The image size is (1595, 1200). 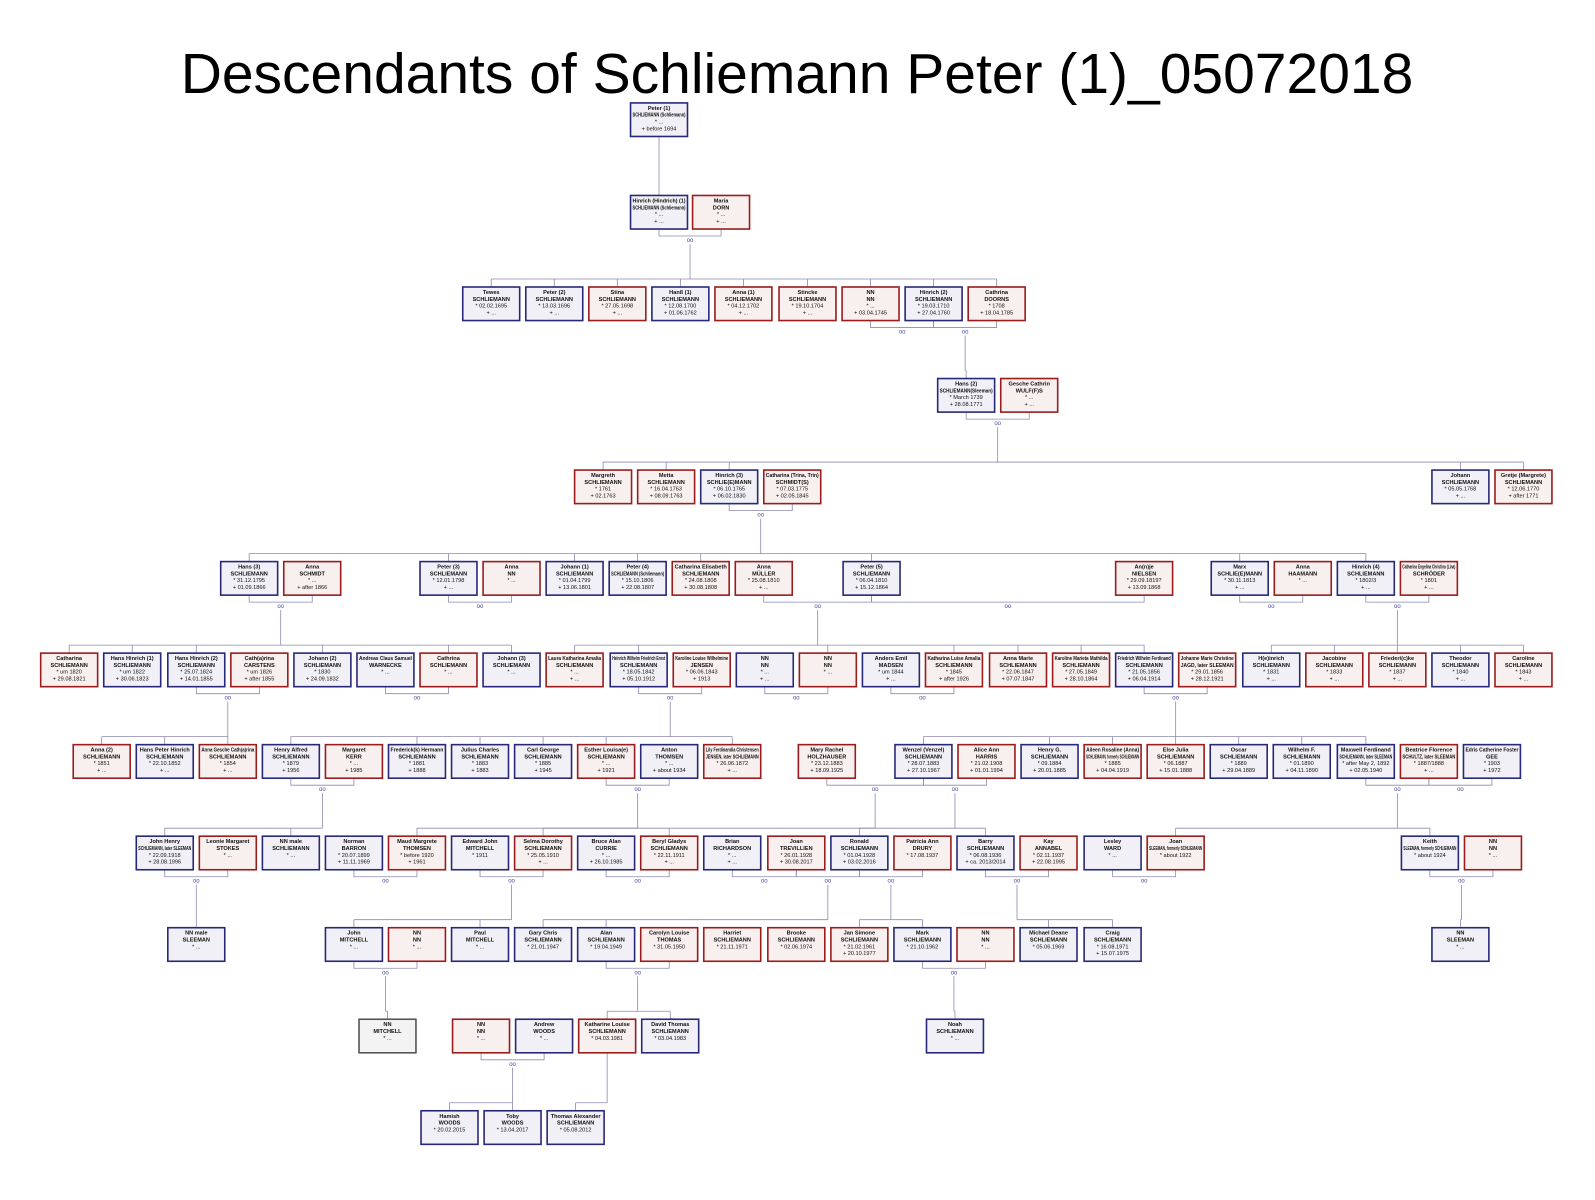 What do you see at coordinates (574, 568) in the screenshot?
I see `person-name: Johann (1)` at bounding box center [574, 568].